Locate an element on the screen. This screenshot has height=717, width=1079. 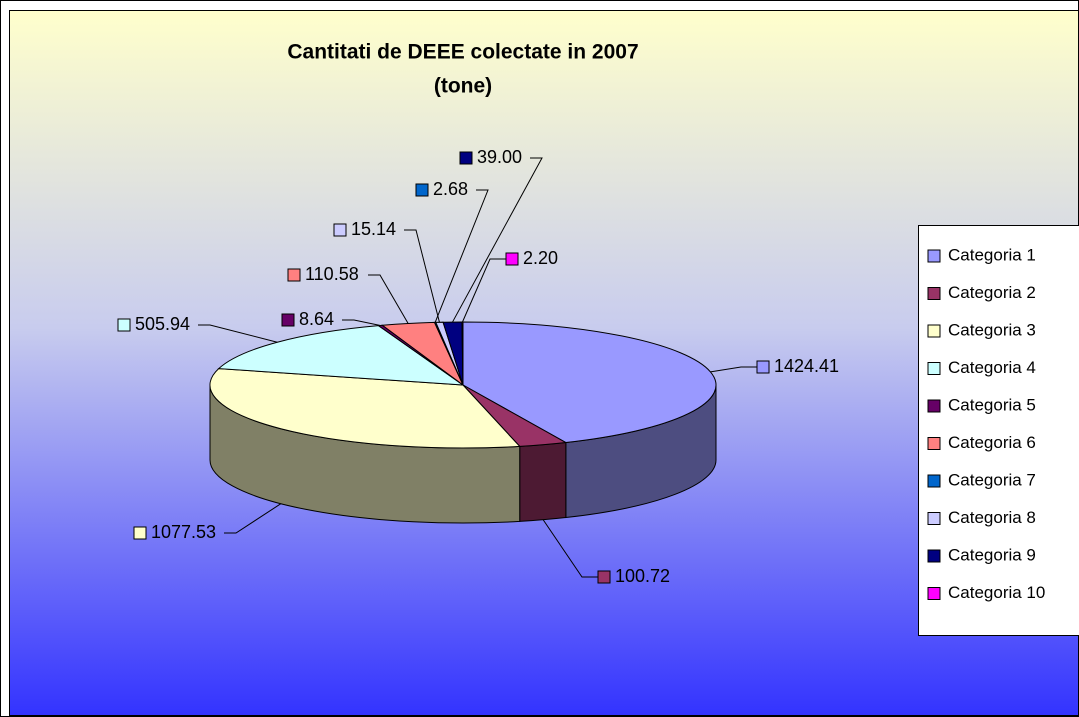
data-label: 100.72 is located at coordinates (642, 576).